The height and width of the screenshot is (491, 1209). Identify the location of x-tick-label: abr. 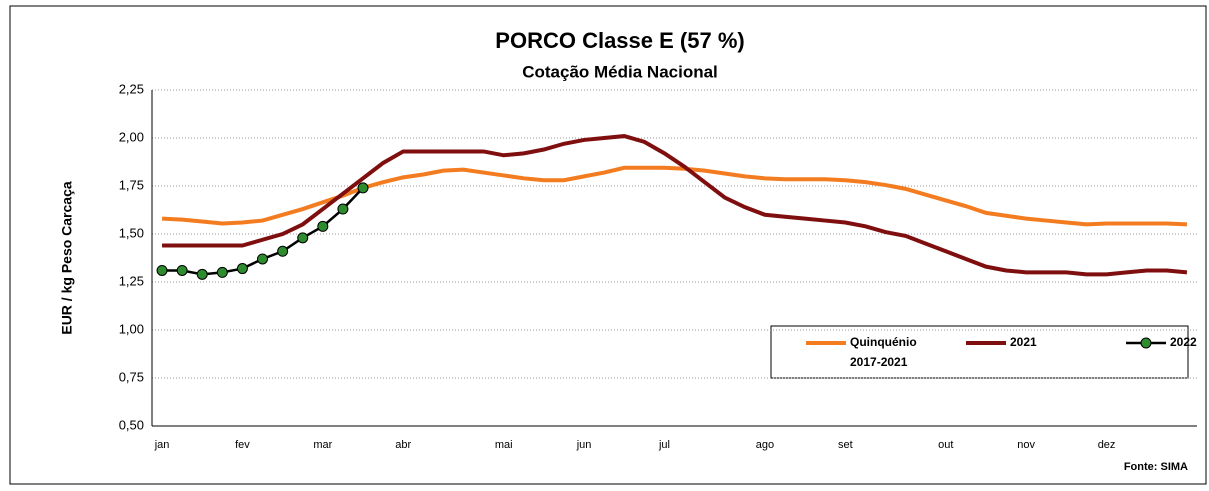
(403, 445).